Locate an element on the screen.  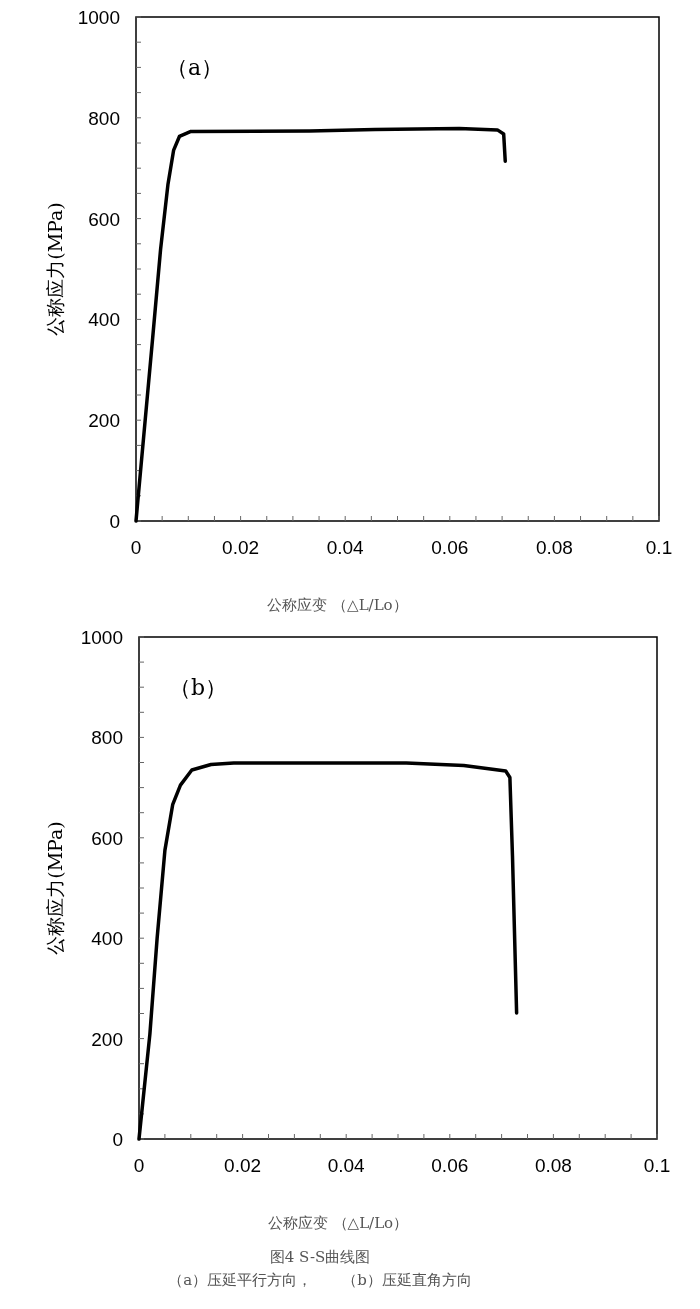
text: （a）压延平行方向， （b）压延直角方向 is located at coordinates (320, 1280).